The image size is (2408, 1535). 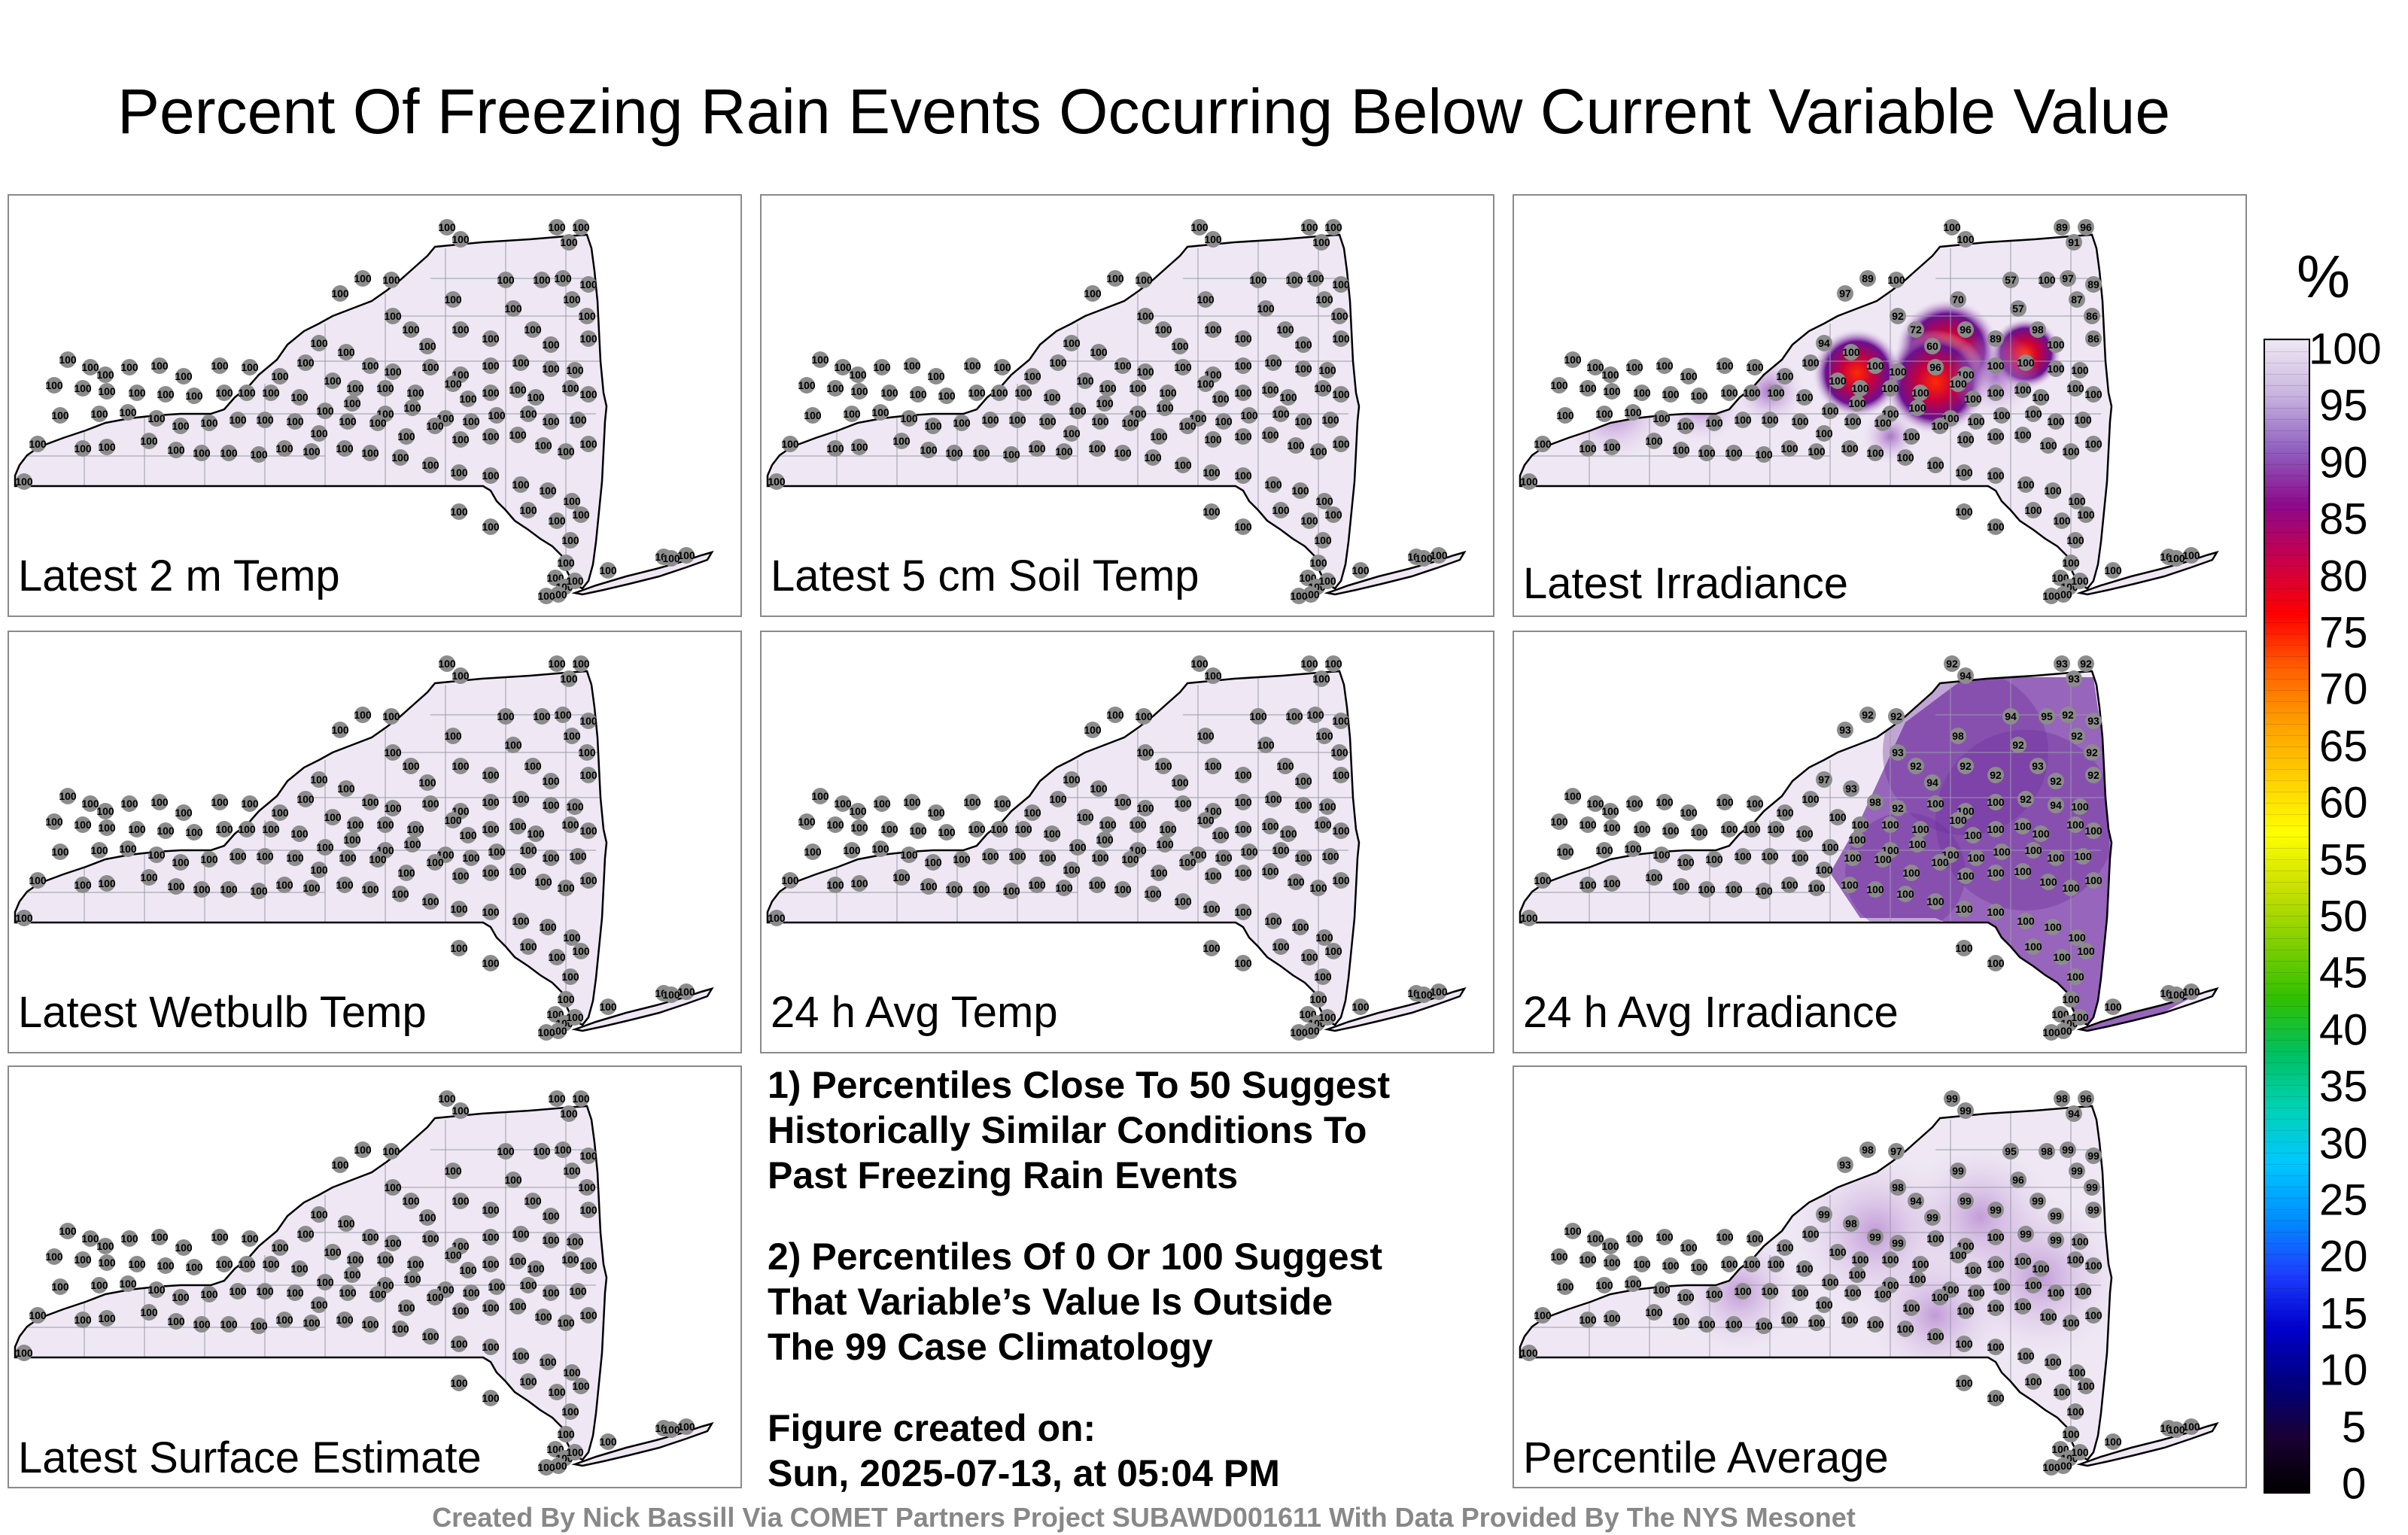 What do you see at coordinates (2062, 1098) in the screenshot?
I see `station-marker: 98` at bounding box center [2062, 1098].